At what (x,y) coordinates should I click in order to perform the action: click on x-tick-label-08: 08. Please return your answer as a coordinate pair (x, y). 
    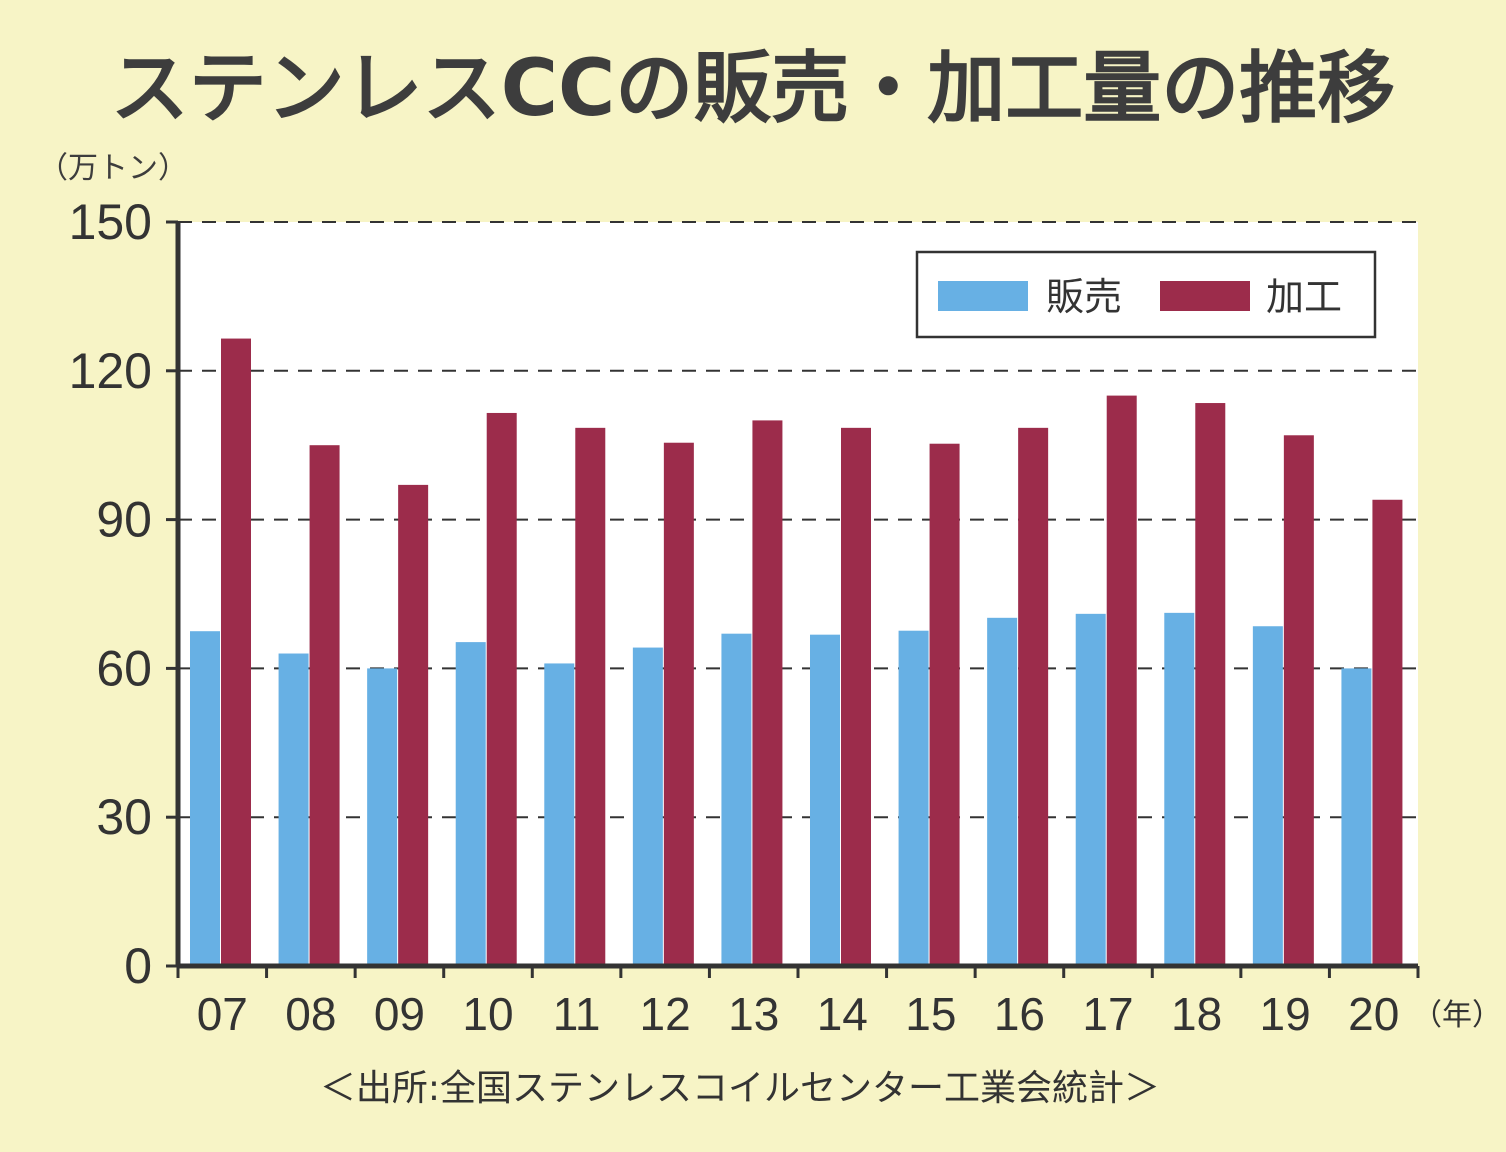
    Looking at the image, I should click on (310, 1014).